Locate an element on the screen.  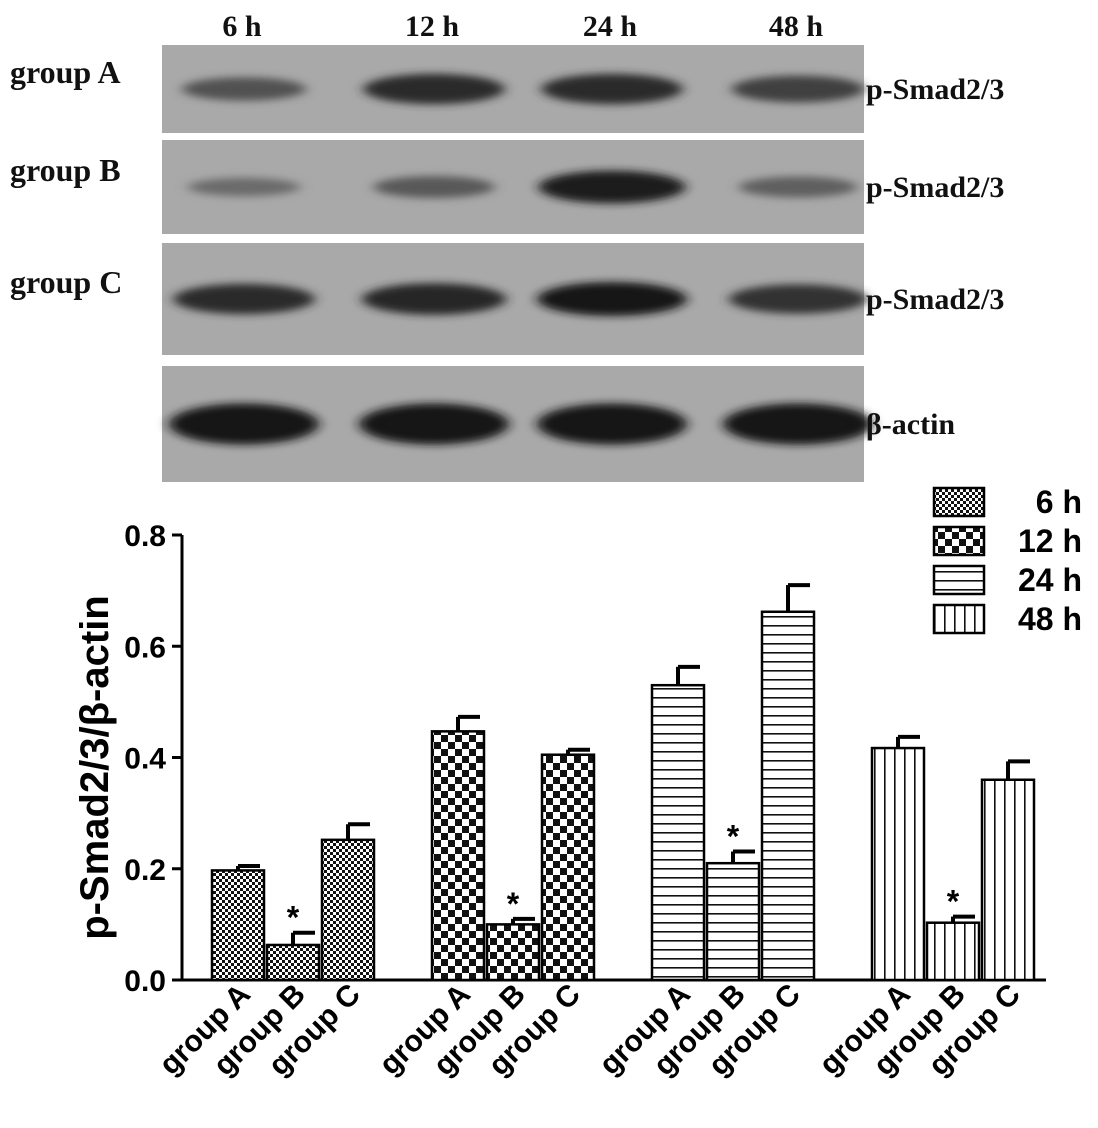
y-tick-label: 0.8 is located at coordinates (145, 536).